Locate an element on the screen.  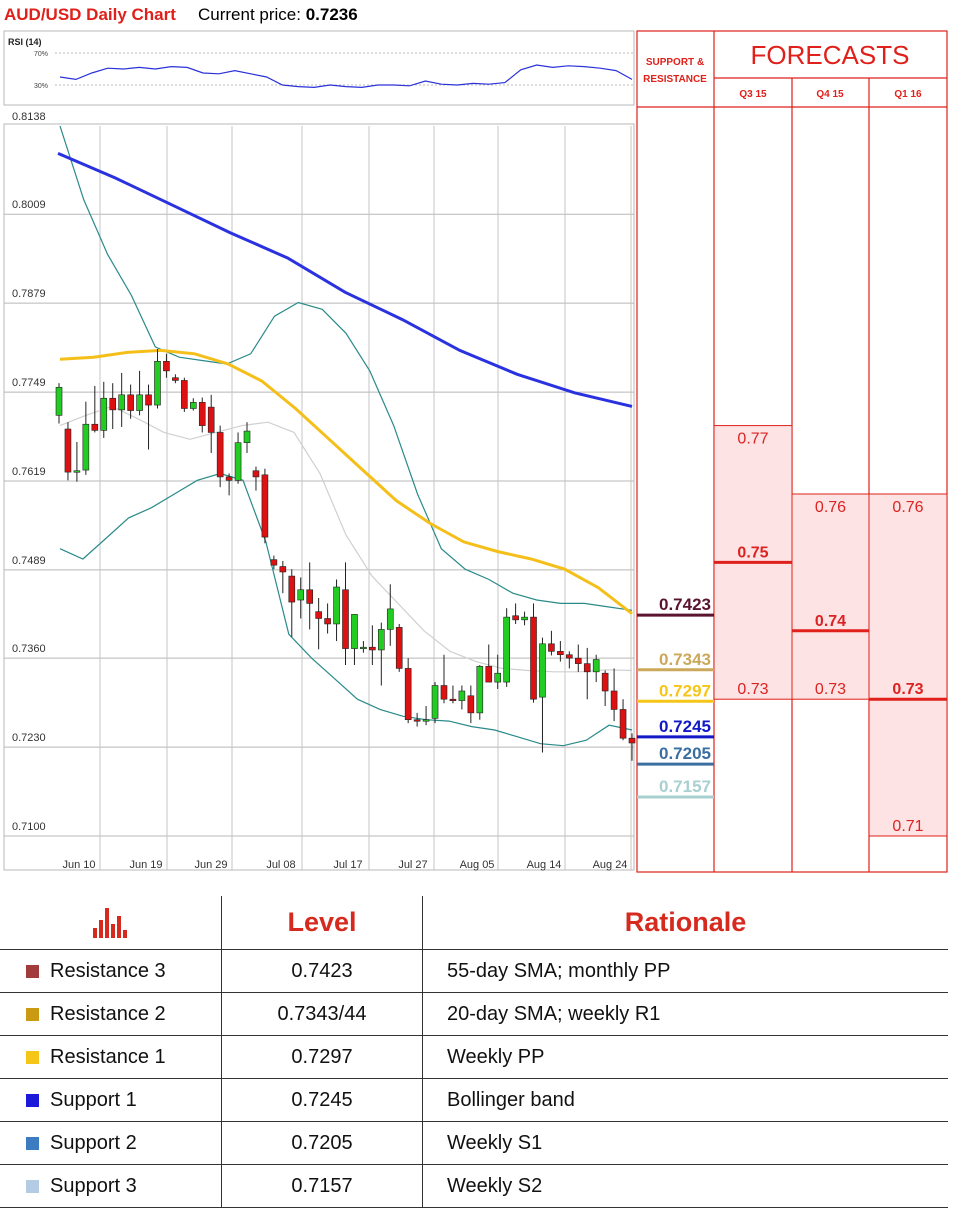
levels-table-header: Level Rationale is located at coordinates (474, 923).